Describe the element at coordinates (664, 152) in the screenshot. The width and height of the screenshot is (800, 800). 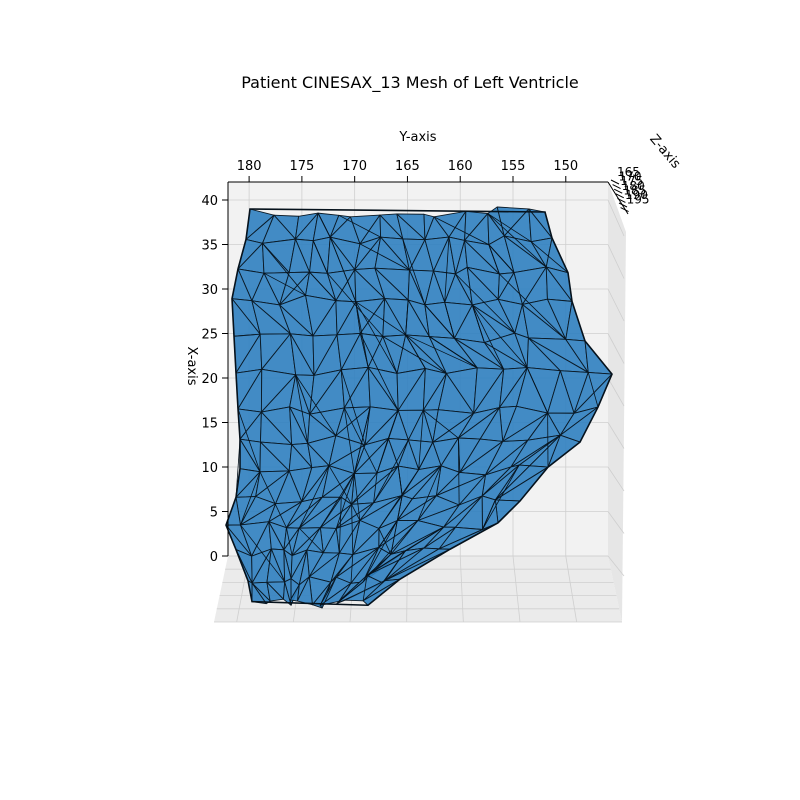
I see `z-axis-label: Z-axis` at that location.